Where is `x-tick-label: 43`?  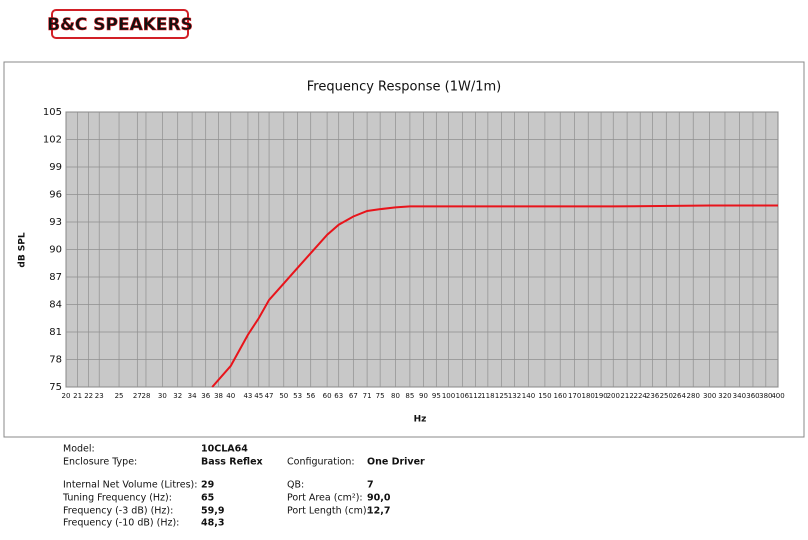
x-tick-label: 43 is located at coordinates (247, 396).